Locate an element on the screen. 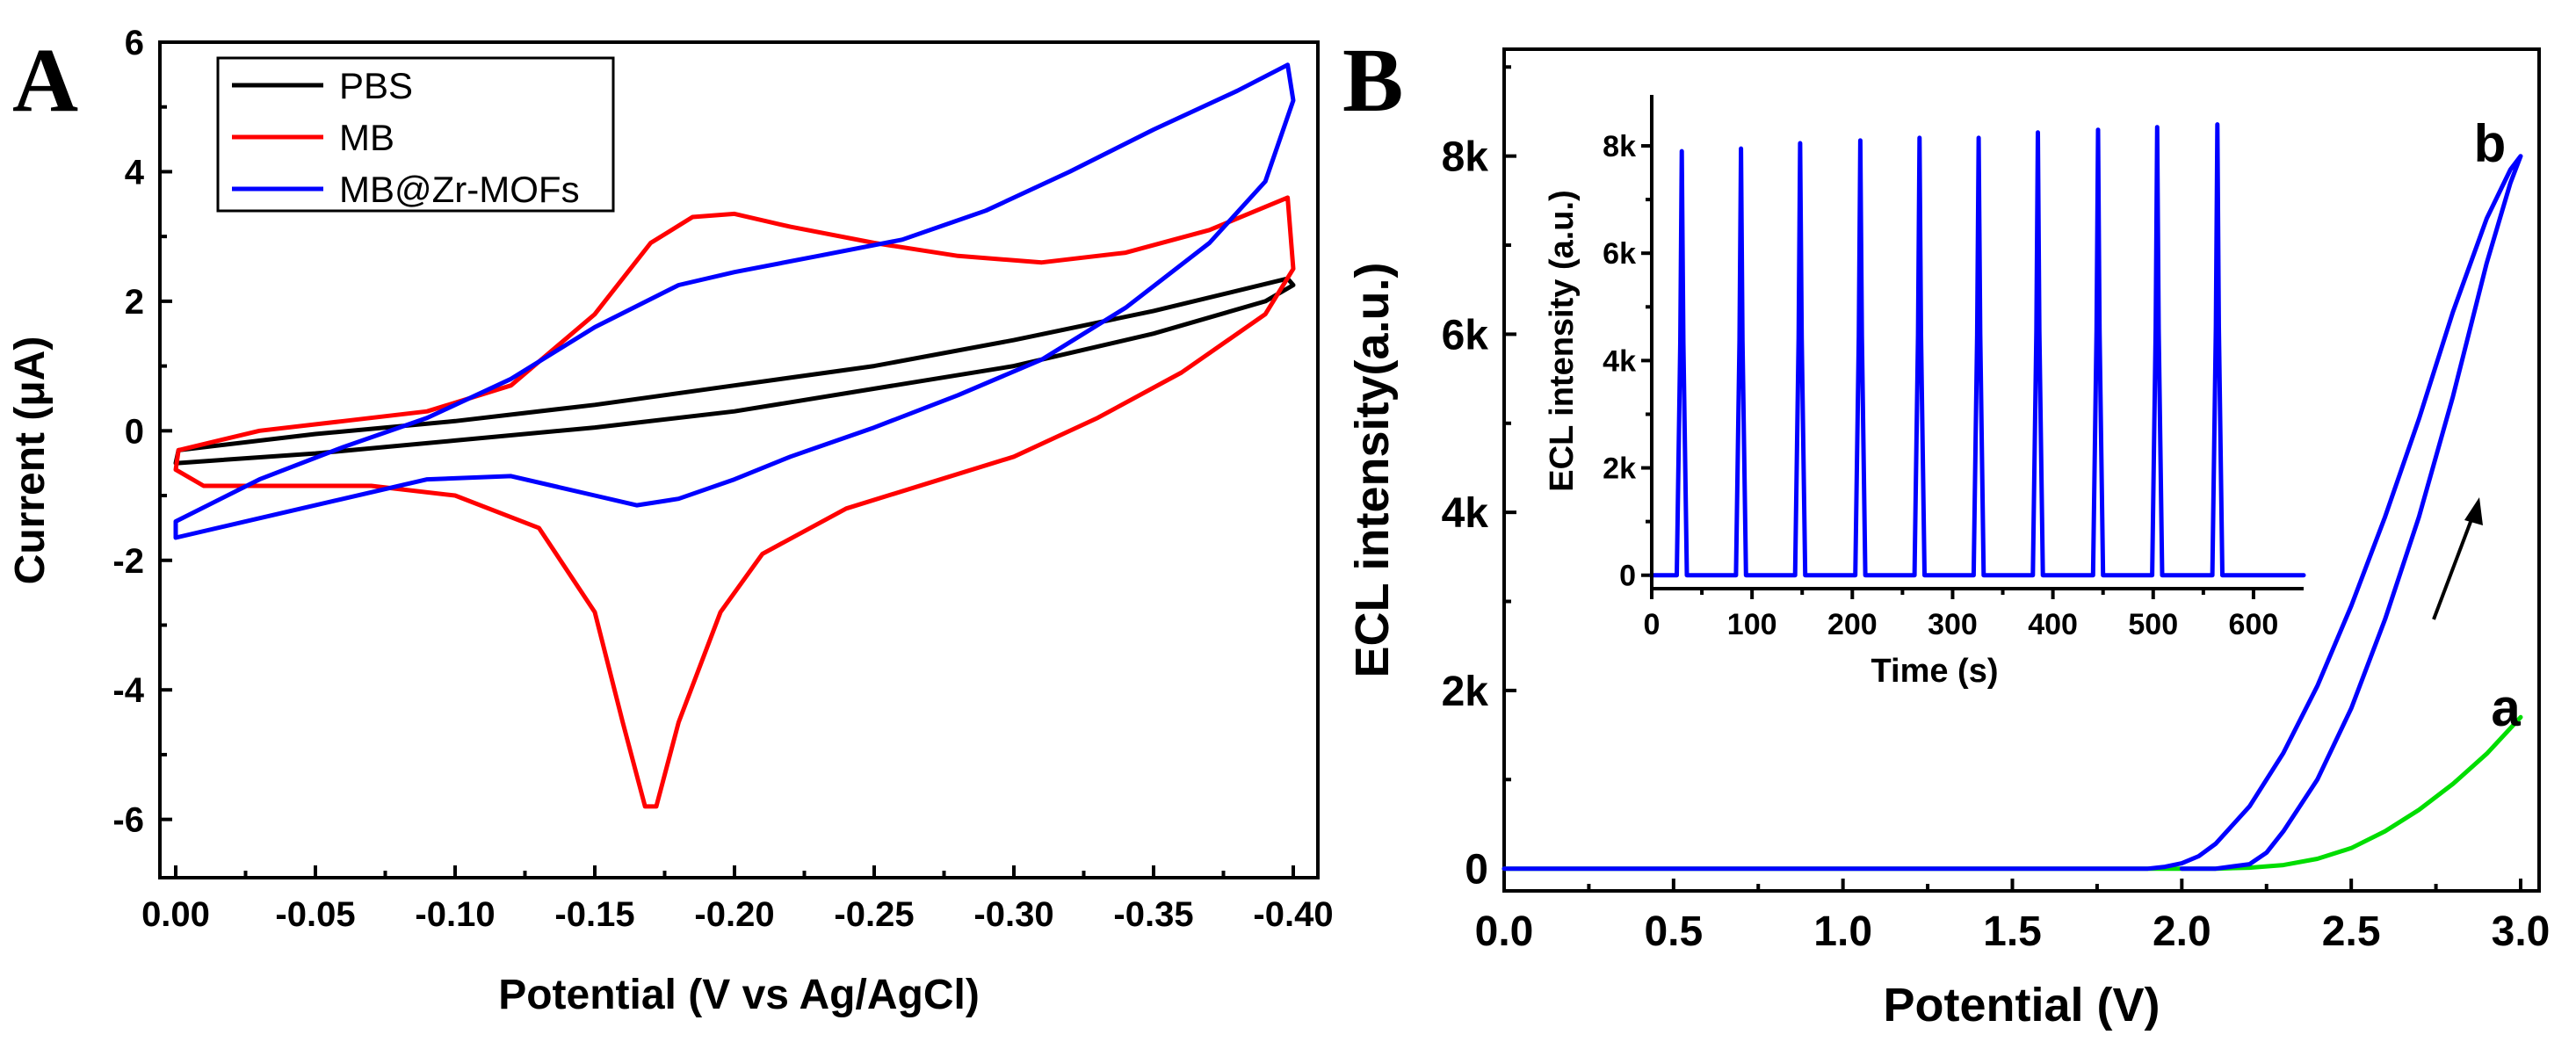 The width and height of the screenshot is (2576, 1042). inset-ytick-label: 2k is located at coordinates (1619, 469).